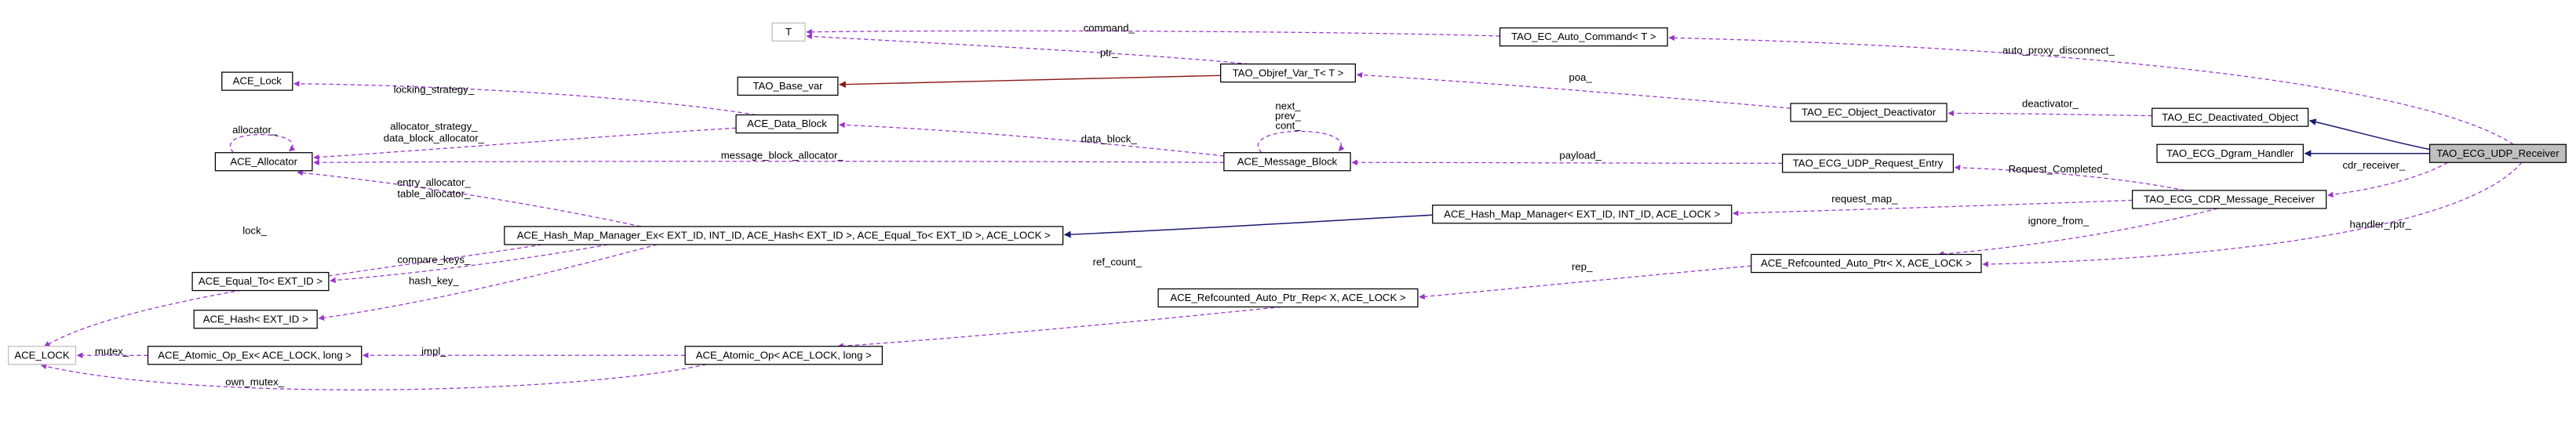  Describe the element at coordinates (2381, 224) in the screenshot. I see `edge-label: handler_rptr_` at that location.